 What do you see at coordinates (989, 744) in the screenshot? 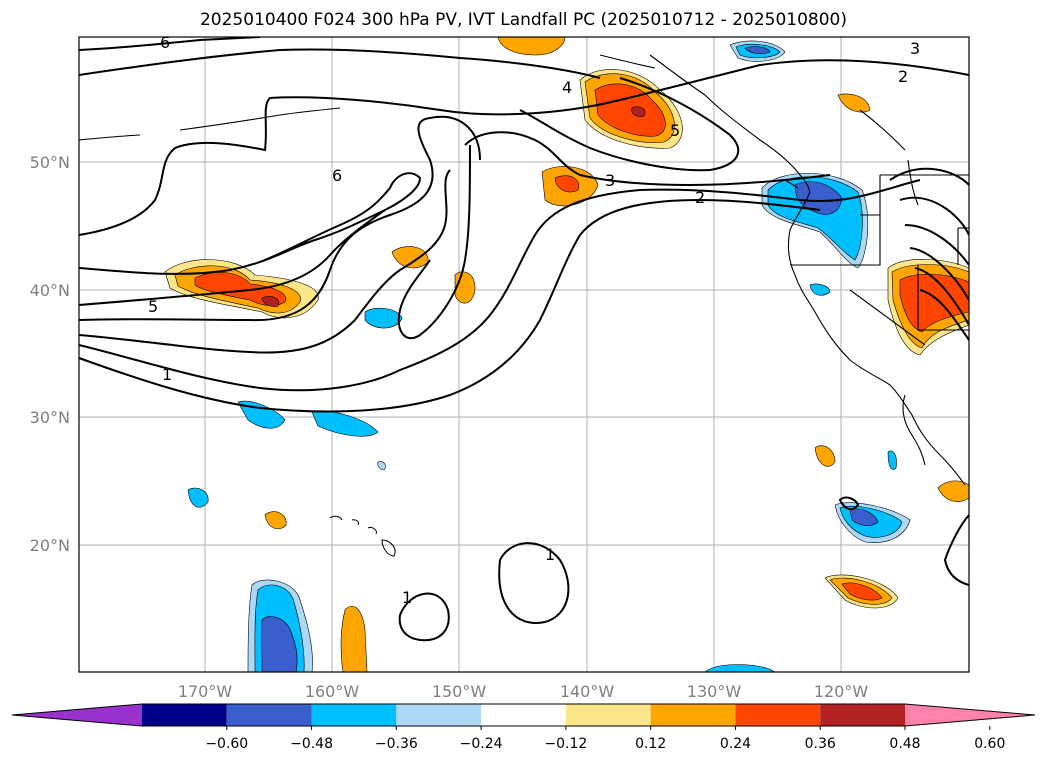
I see `colorbar-tick-label: 0.60` at bounding box center [989, 744].